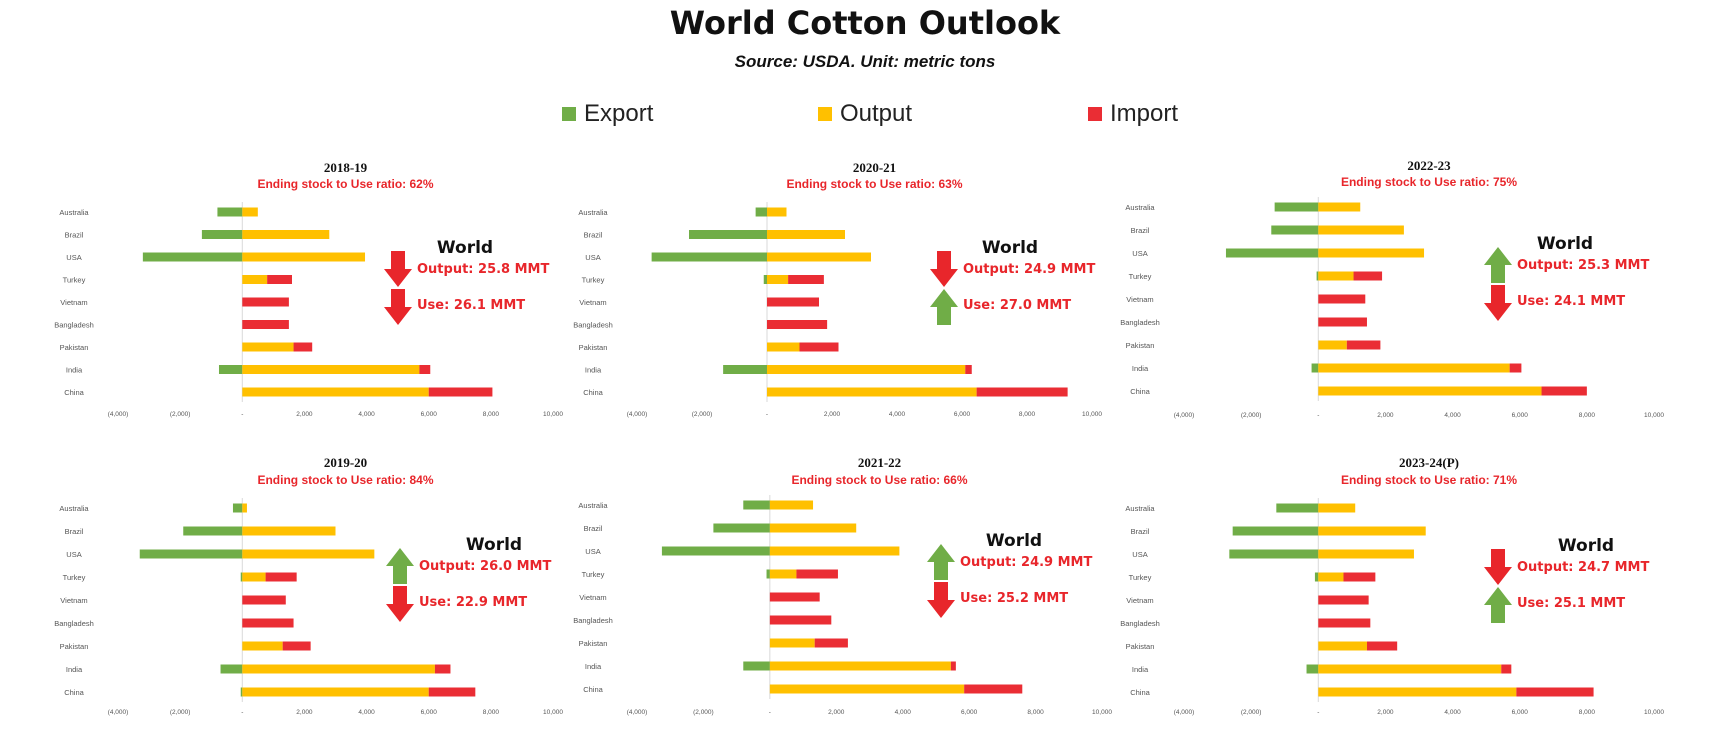  Describe the element at coordinates (1498, 265) in the screenshot. I see `output-trend-up-arrow-icon` at that location.